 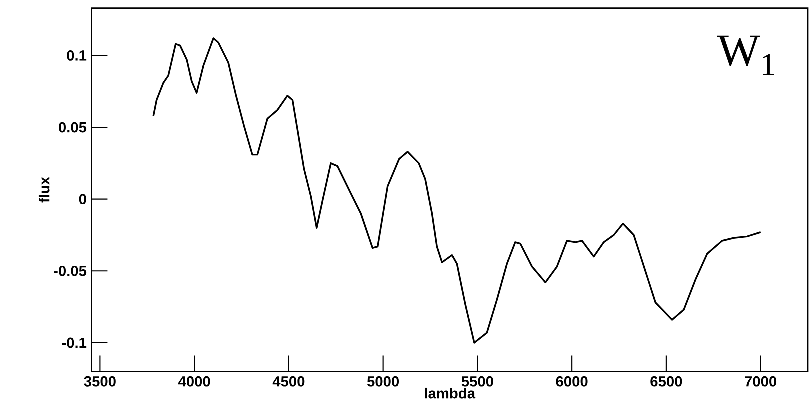 What do you see at coordinates (666, 381) in the screenshot?
I see `x-tick-label: 6500` at bounding box center [666, 381].